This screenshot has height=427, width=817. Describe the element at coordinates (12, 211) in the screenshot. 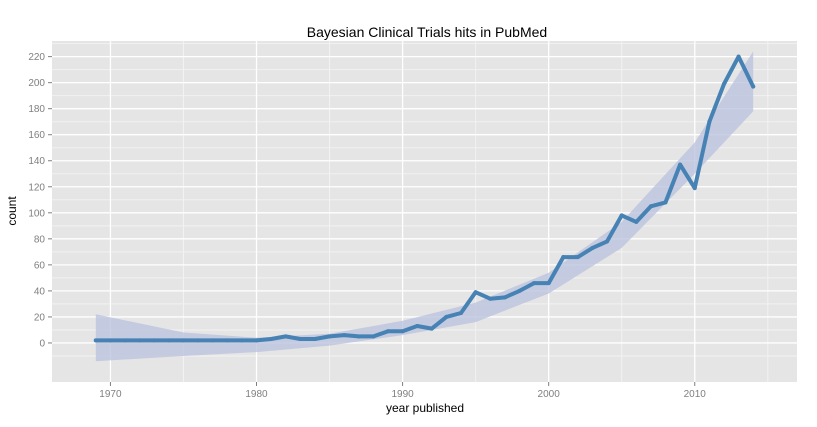

I see `y-axis-label: count` at that location.